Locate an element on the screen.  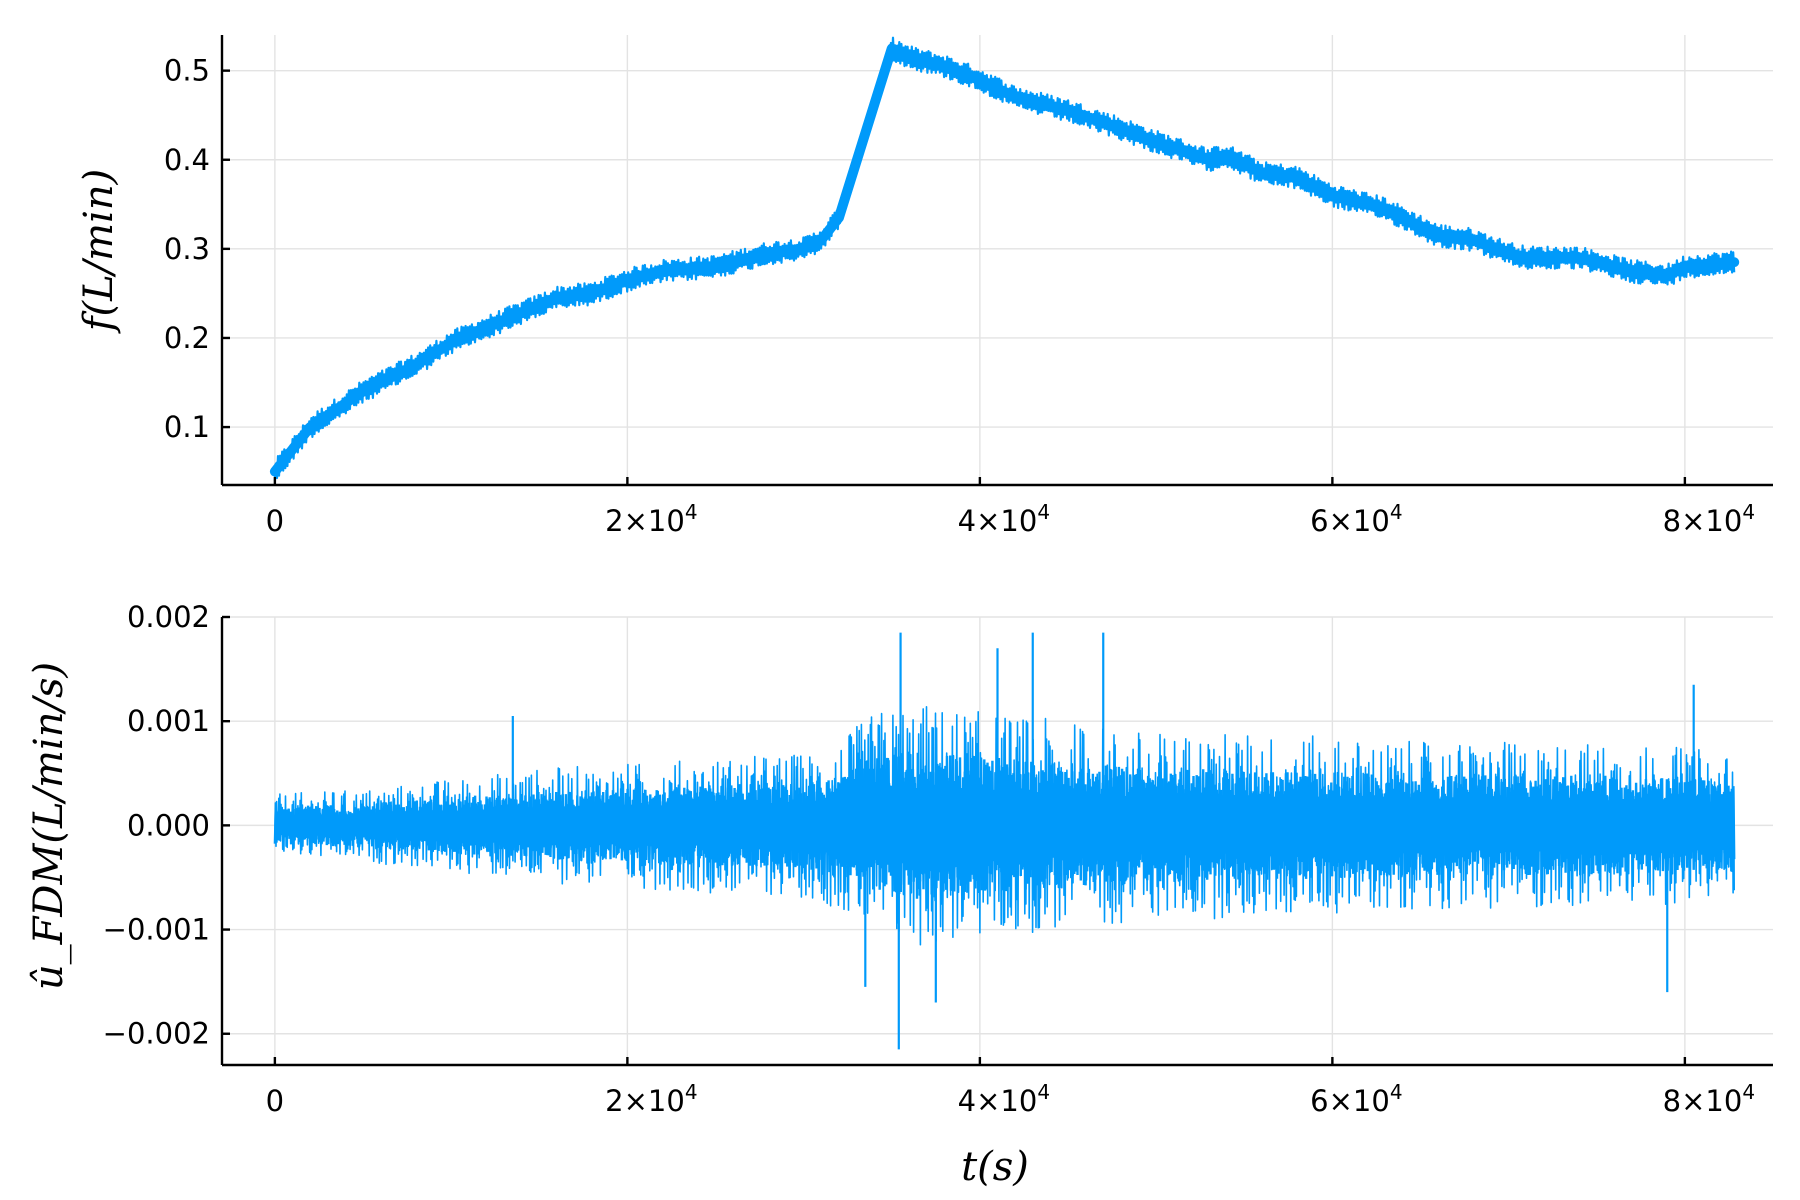
y-tick-label: 0.5 is located at coordinates (187, 71).